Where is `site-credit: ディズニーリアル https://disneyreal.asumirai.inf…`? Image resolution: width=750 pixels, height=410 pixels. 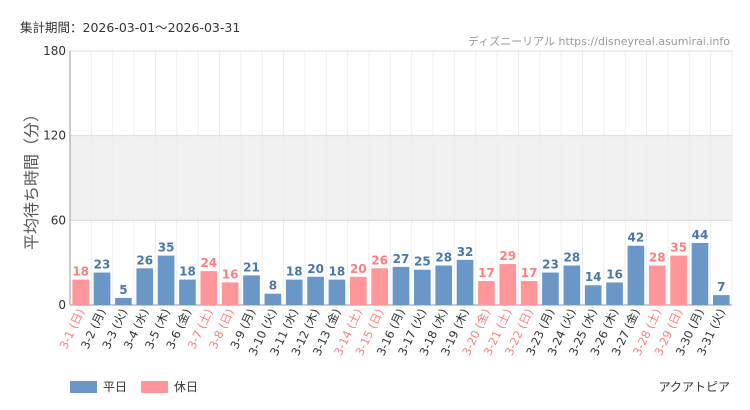 site-credit: ディズニーリアル https://disneyreal.asumirai.inf… is located at coordinates (598, 41).